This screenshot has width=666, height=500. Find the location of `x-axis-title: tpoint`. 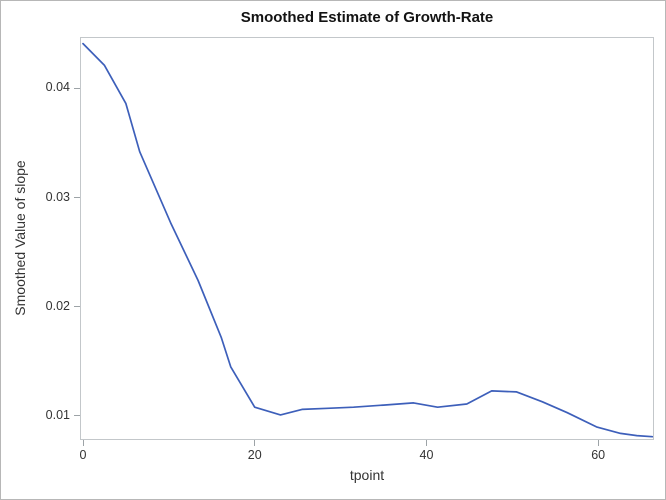

x-axis-title: tpoint is located at coordinates (367, 475).